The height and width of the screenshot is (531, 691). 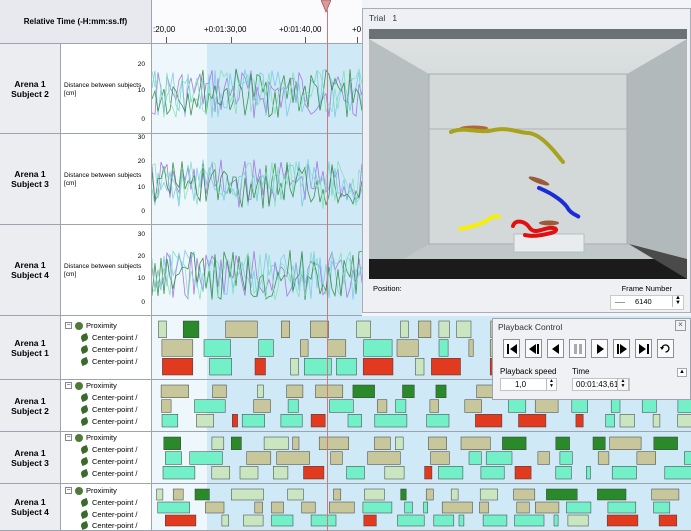 What do you see at coordinates (528, 384) in the screenshot?
I see `playback-speed-field: 1,0 ▲ ▼` at bounding box center [528, 384].